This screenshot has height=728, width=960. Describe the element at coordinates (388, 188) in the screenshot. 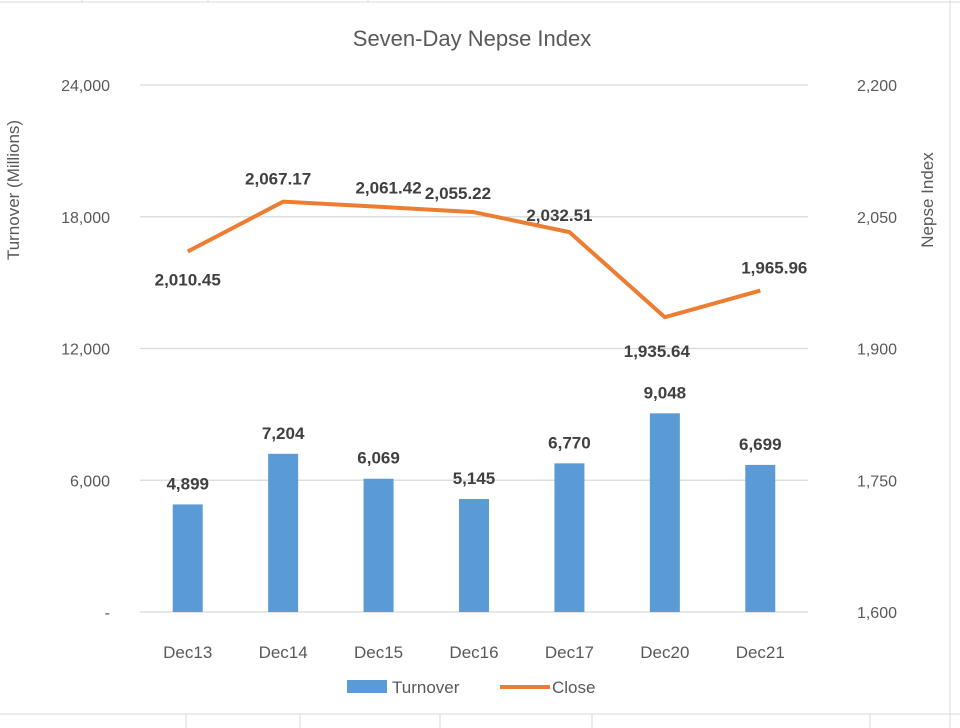

I see `close-value-label: 2,061.42` at that location.